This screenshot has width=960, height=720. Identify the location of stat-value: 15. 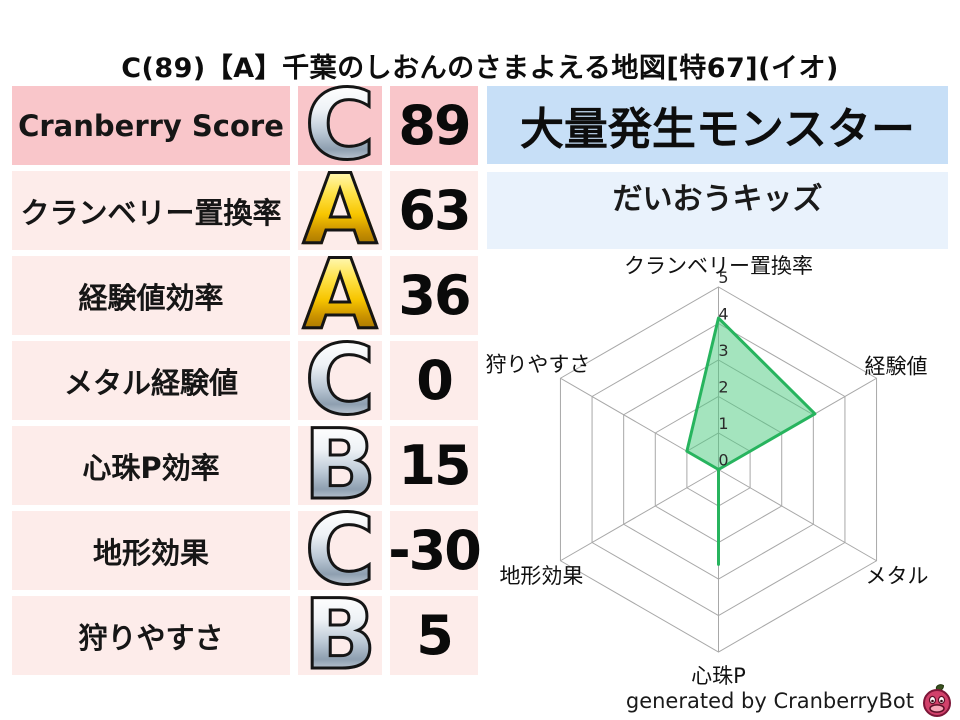
(434, 465).